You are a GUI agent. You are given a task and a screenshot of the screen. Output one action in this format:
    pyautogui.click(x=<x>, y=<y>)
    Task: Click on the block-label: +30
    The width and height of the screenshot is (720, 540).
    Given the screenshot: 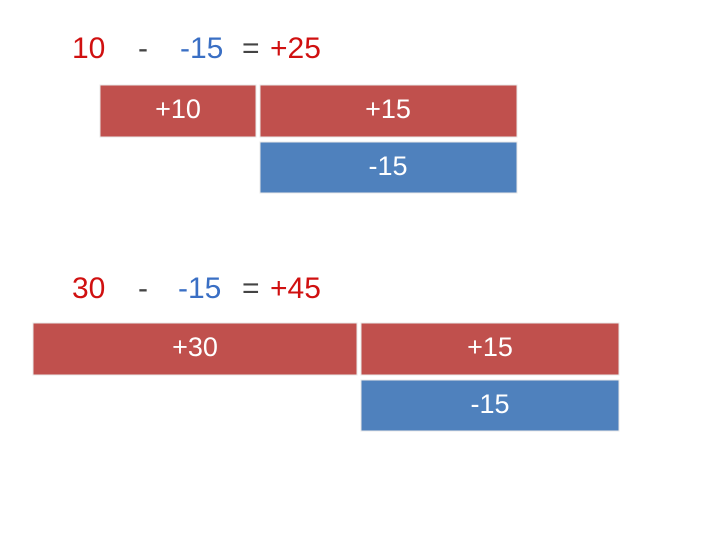 What is the action you would take?
    pyautogui.click(x=195, y=347)
    